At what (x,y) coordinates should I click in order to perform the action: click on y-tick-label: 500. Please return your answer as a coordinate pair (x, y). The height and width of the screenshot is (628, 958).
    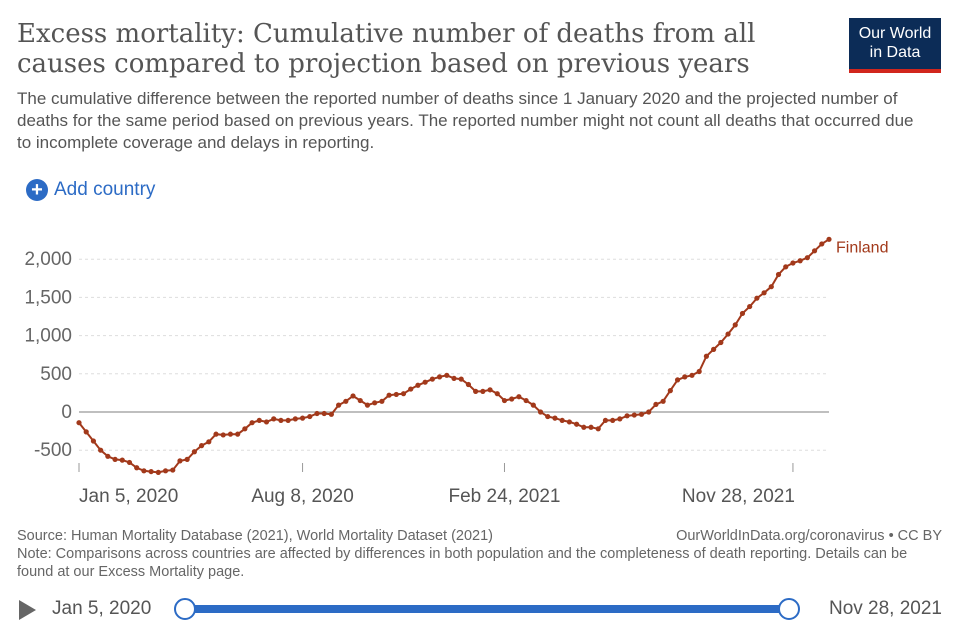
    Looking at the image, I should click on (56, 374).